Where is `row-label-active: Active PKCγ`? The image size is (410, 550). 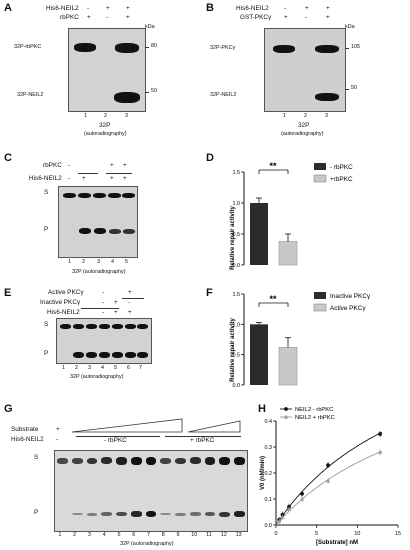
row-label-active: Active PKCγ is located at coordinates (66, 292).